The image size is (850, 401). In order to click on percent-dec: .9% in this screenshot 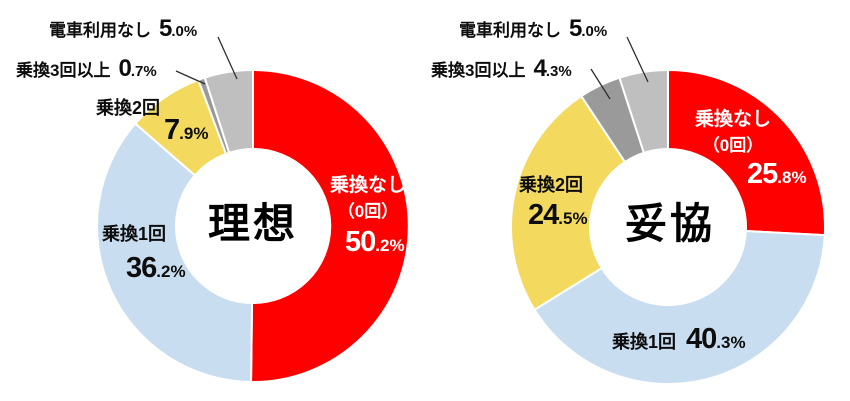, I will do `click(194, 133)`.